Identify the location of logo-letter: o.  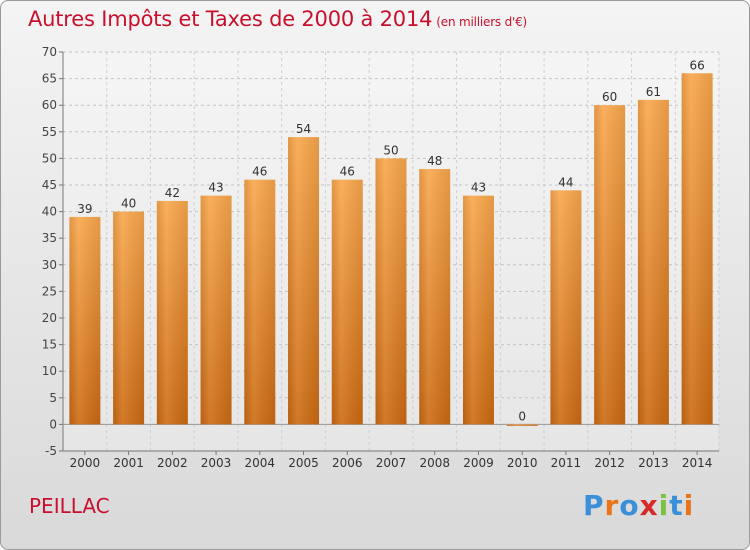
(629, 505).